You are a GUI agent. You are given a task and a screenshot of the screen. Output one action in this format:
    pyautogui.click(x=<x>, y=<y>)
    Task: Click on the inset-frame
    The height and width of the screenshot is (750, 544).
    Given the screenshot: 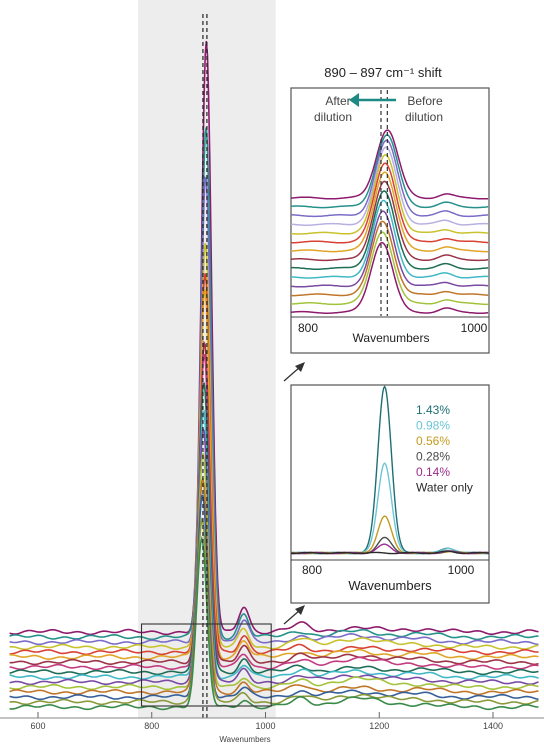 What is the action you would take?
    pyautogui.click(x=390, y=494)
    